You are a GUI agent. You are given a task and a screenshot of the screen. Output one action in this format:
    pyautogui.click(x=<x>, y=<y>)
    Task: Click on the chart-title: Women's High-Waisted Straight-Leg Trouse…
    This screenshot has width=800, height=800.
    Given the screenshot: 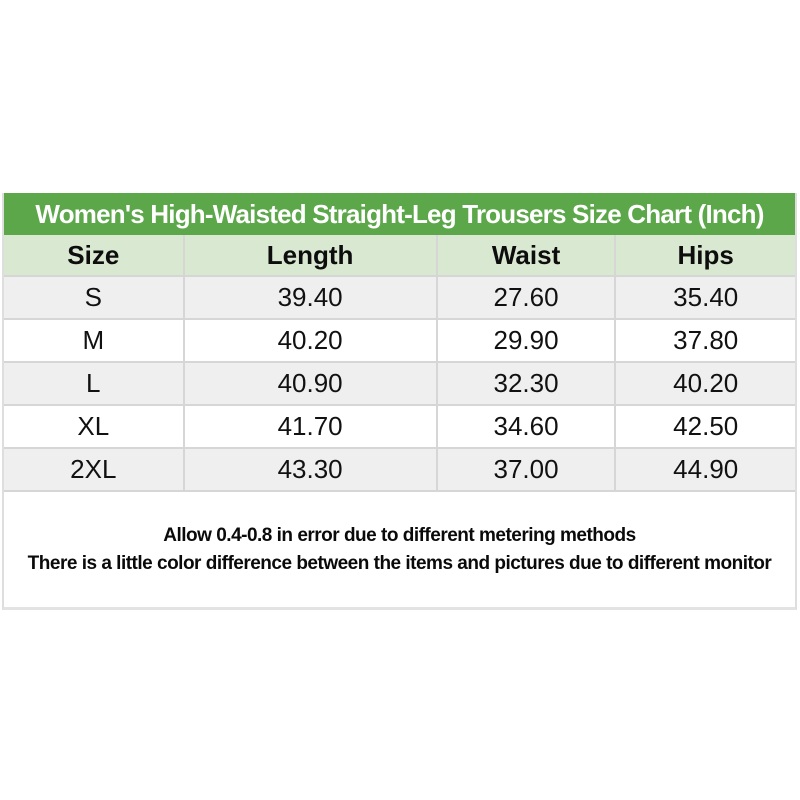 What is the action you would take?
    pyautogui.click(x=399, y=214)
    